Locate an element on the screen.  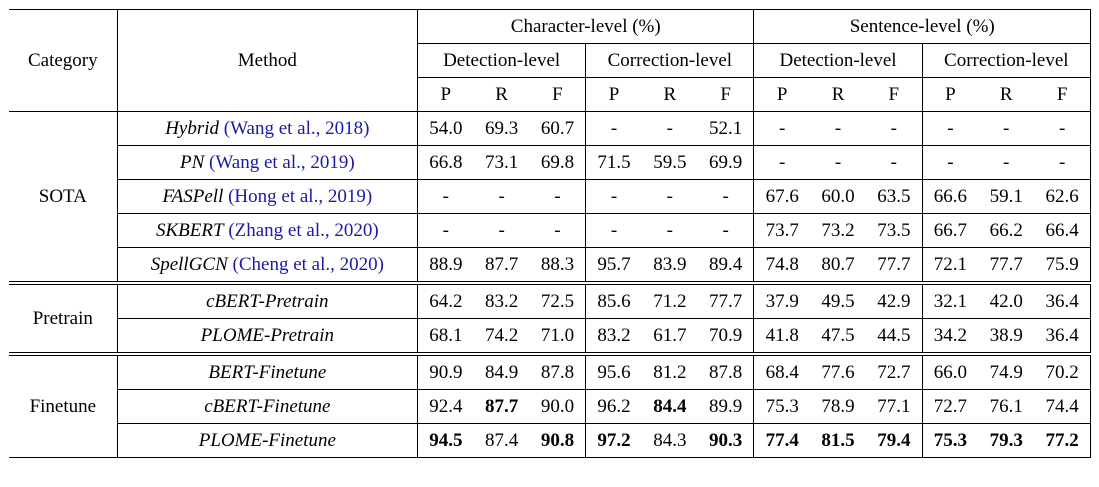
value-cell: 73.7 is located at coordinates (781, 230).